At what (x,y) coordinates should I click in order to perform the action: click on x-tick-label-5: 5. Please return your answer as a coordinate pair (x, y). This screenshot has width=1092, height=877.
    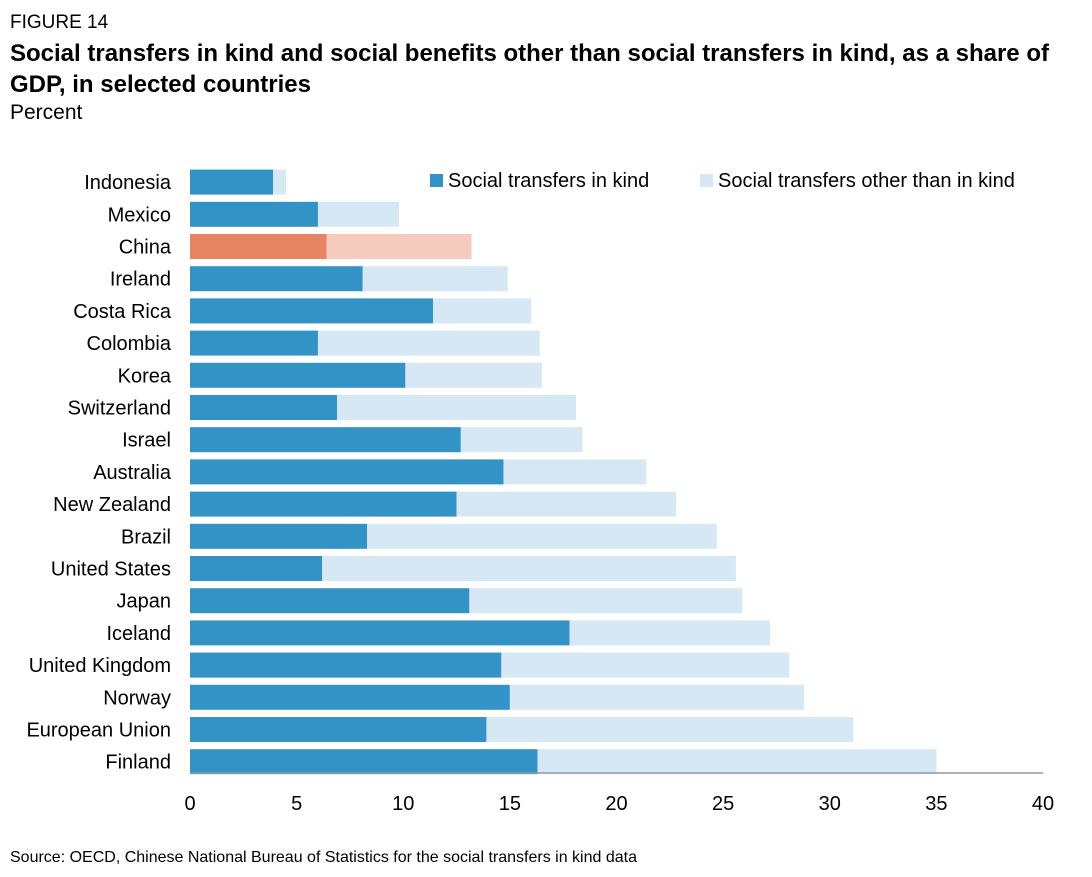
    Looking at the image, I should click on (296, 804).